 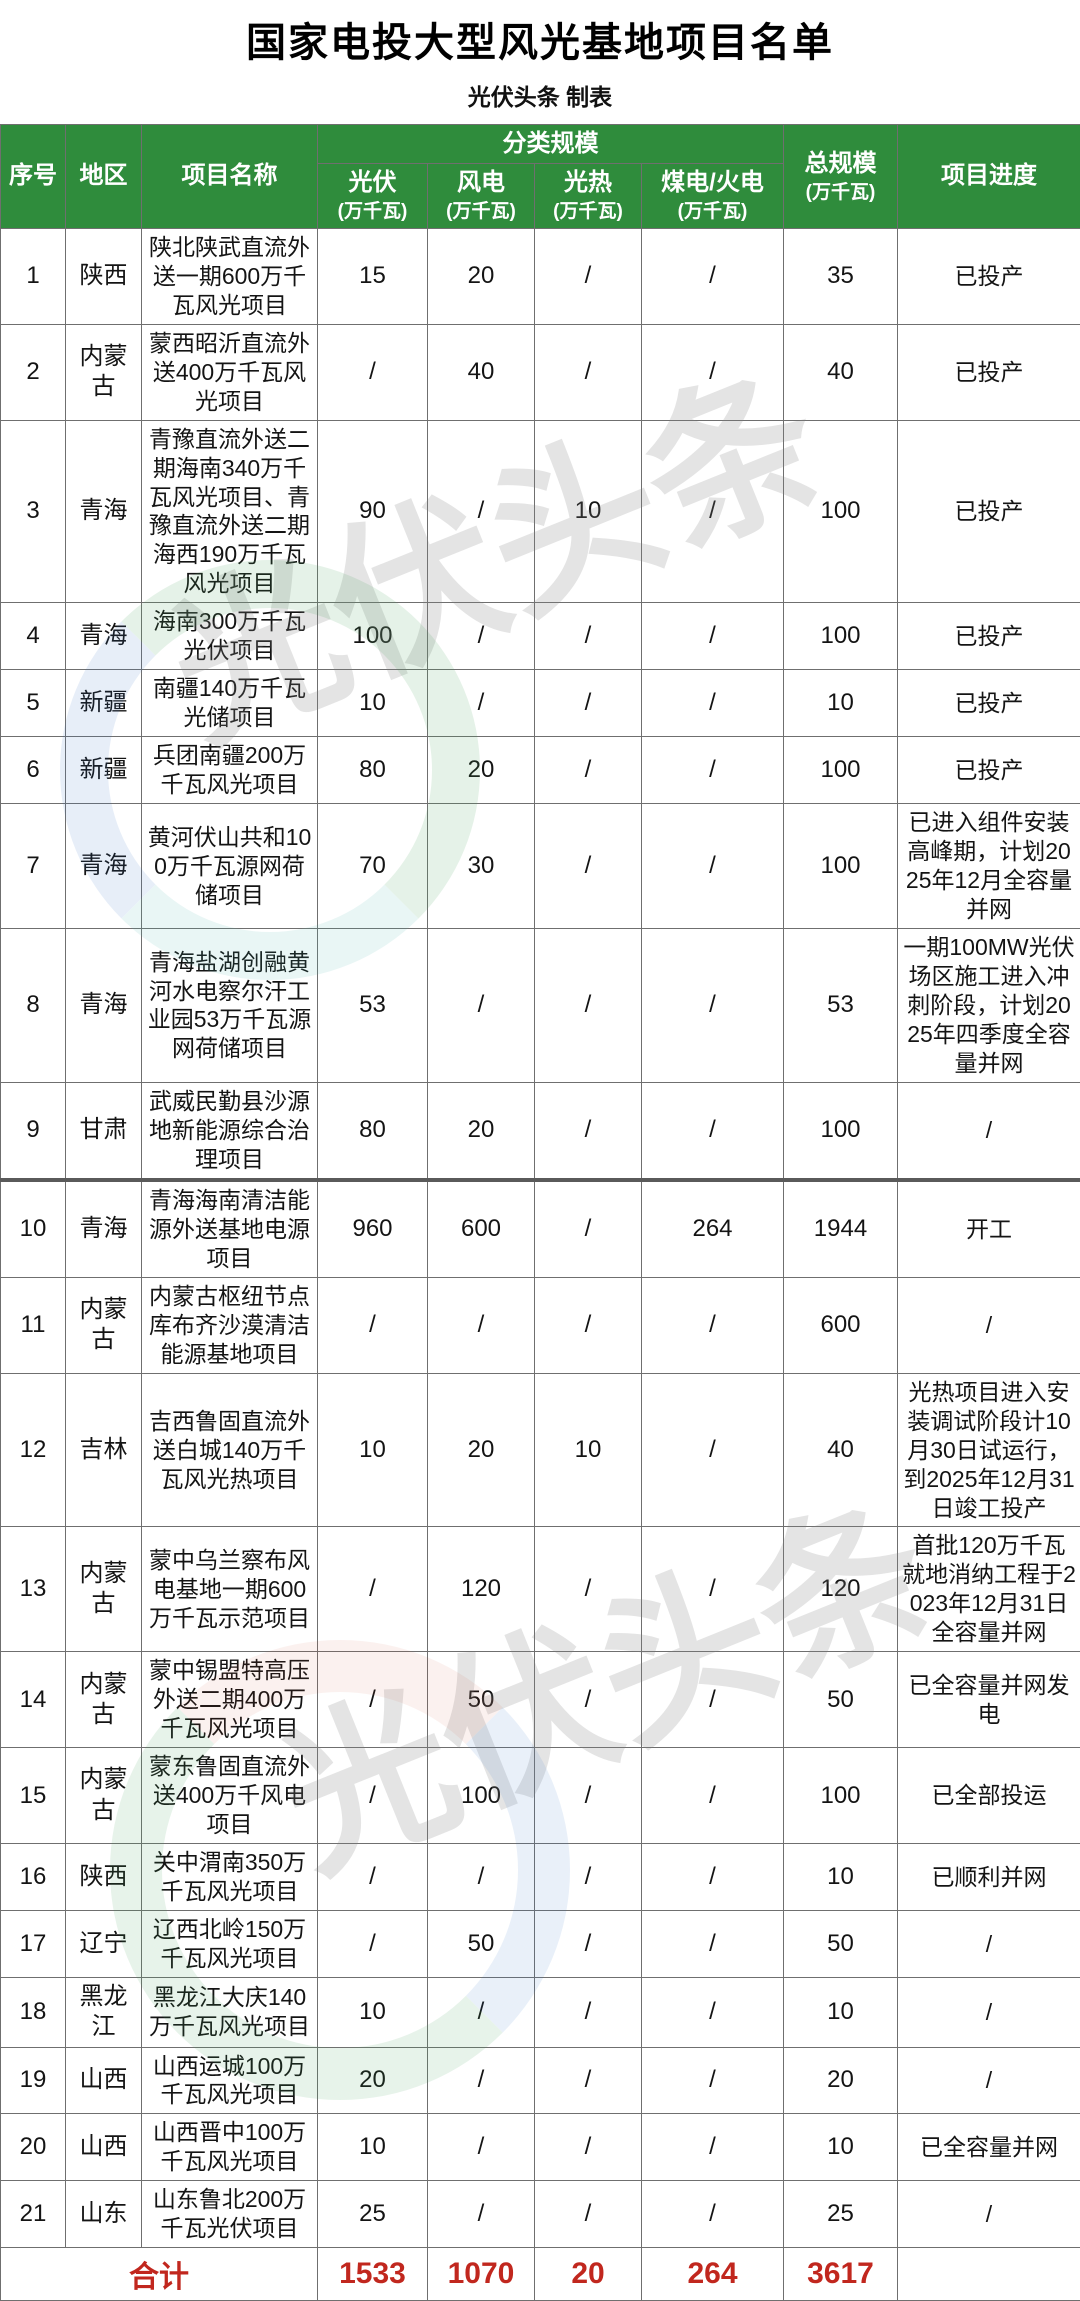 What do you see at coordinates (841, 1700) in the screenshot?
I see `total-scale-cell: 50` at bounding box center [841, 1700].